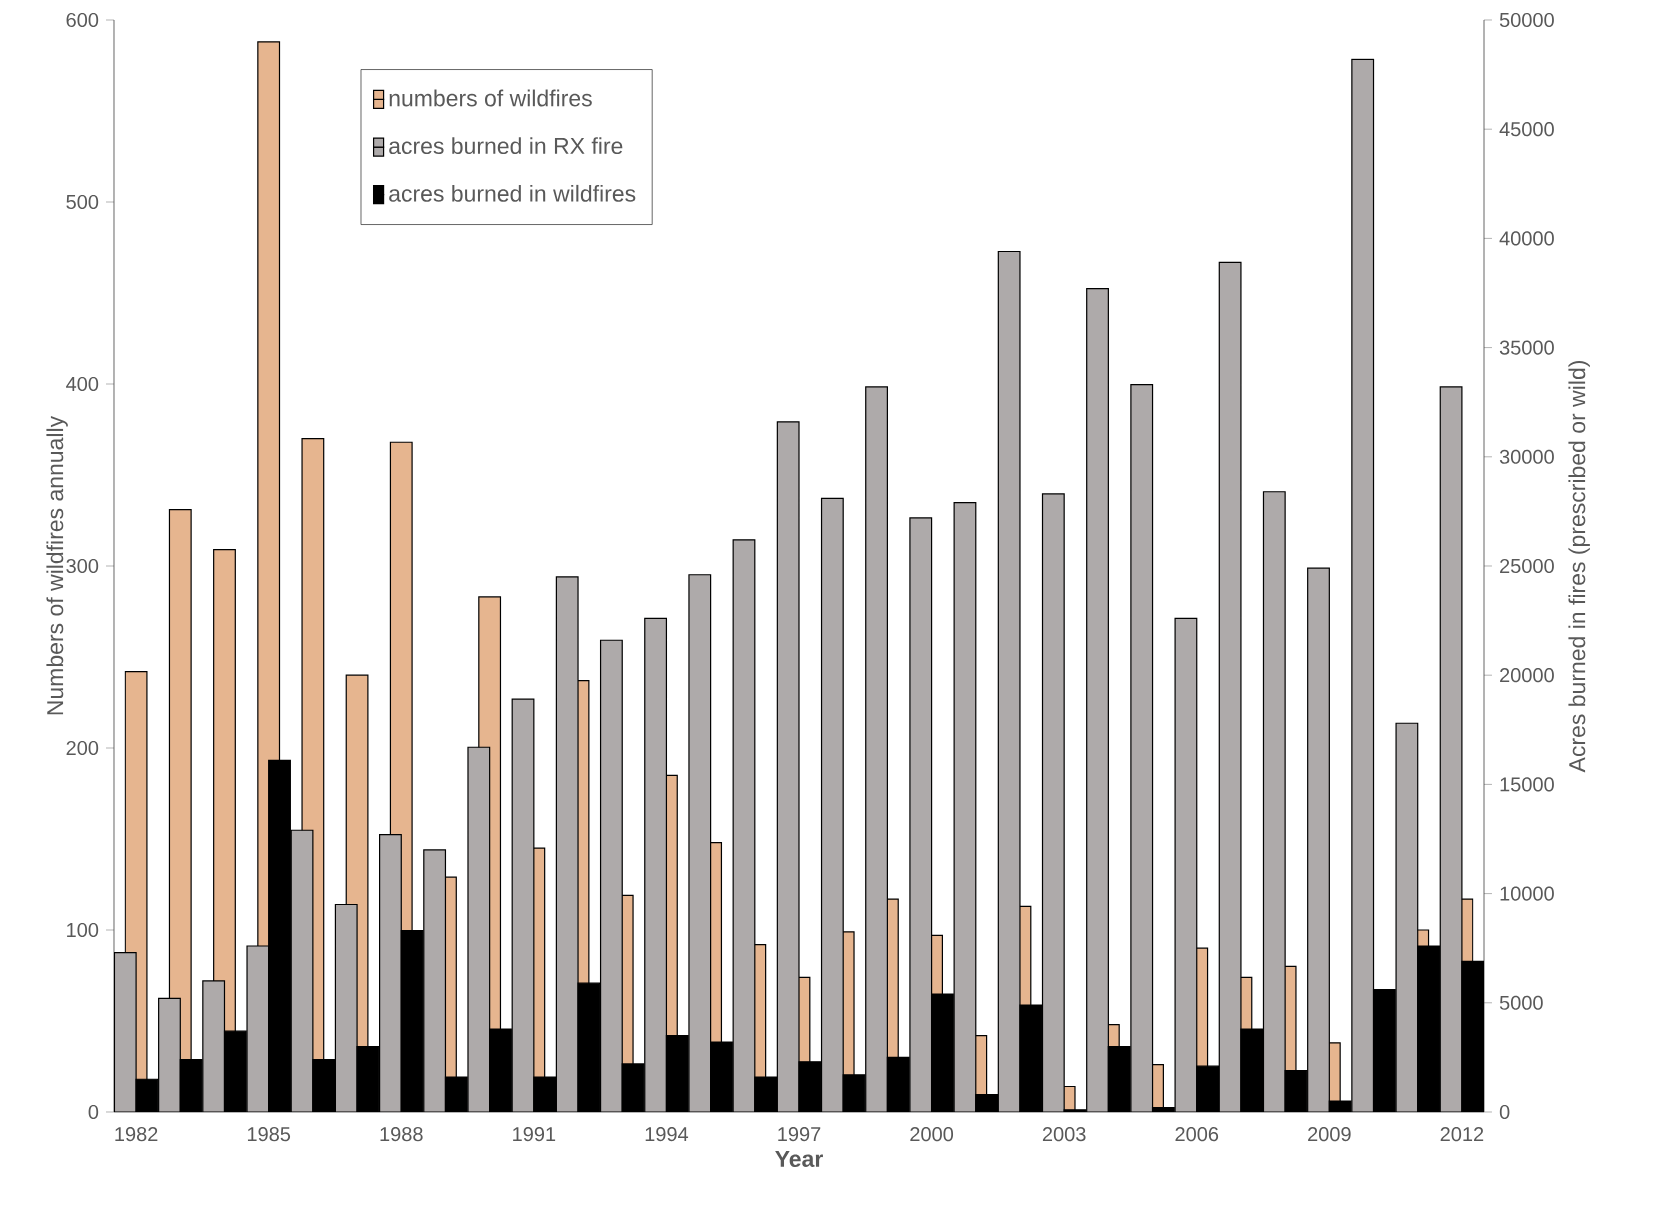 This screenshot has width=1672, height=1217. I want to click on y2-tick-label: 5000, so click(1521, 1002).